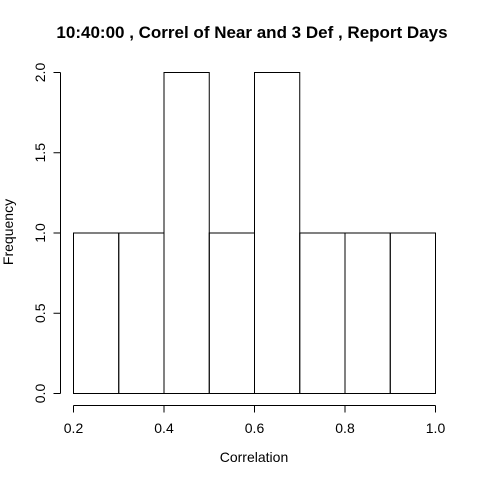 This screenshot has height=480, width=480. Describe the element at coordinates (40, 73) in the screenshot. I see `y-tick-label: 2.0` at that location.